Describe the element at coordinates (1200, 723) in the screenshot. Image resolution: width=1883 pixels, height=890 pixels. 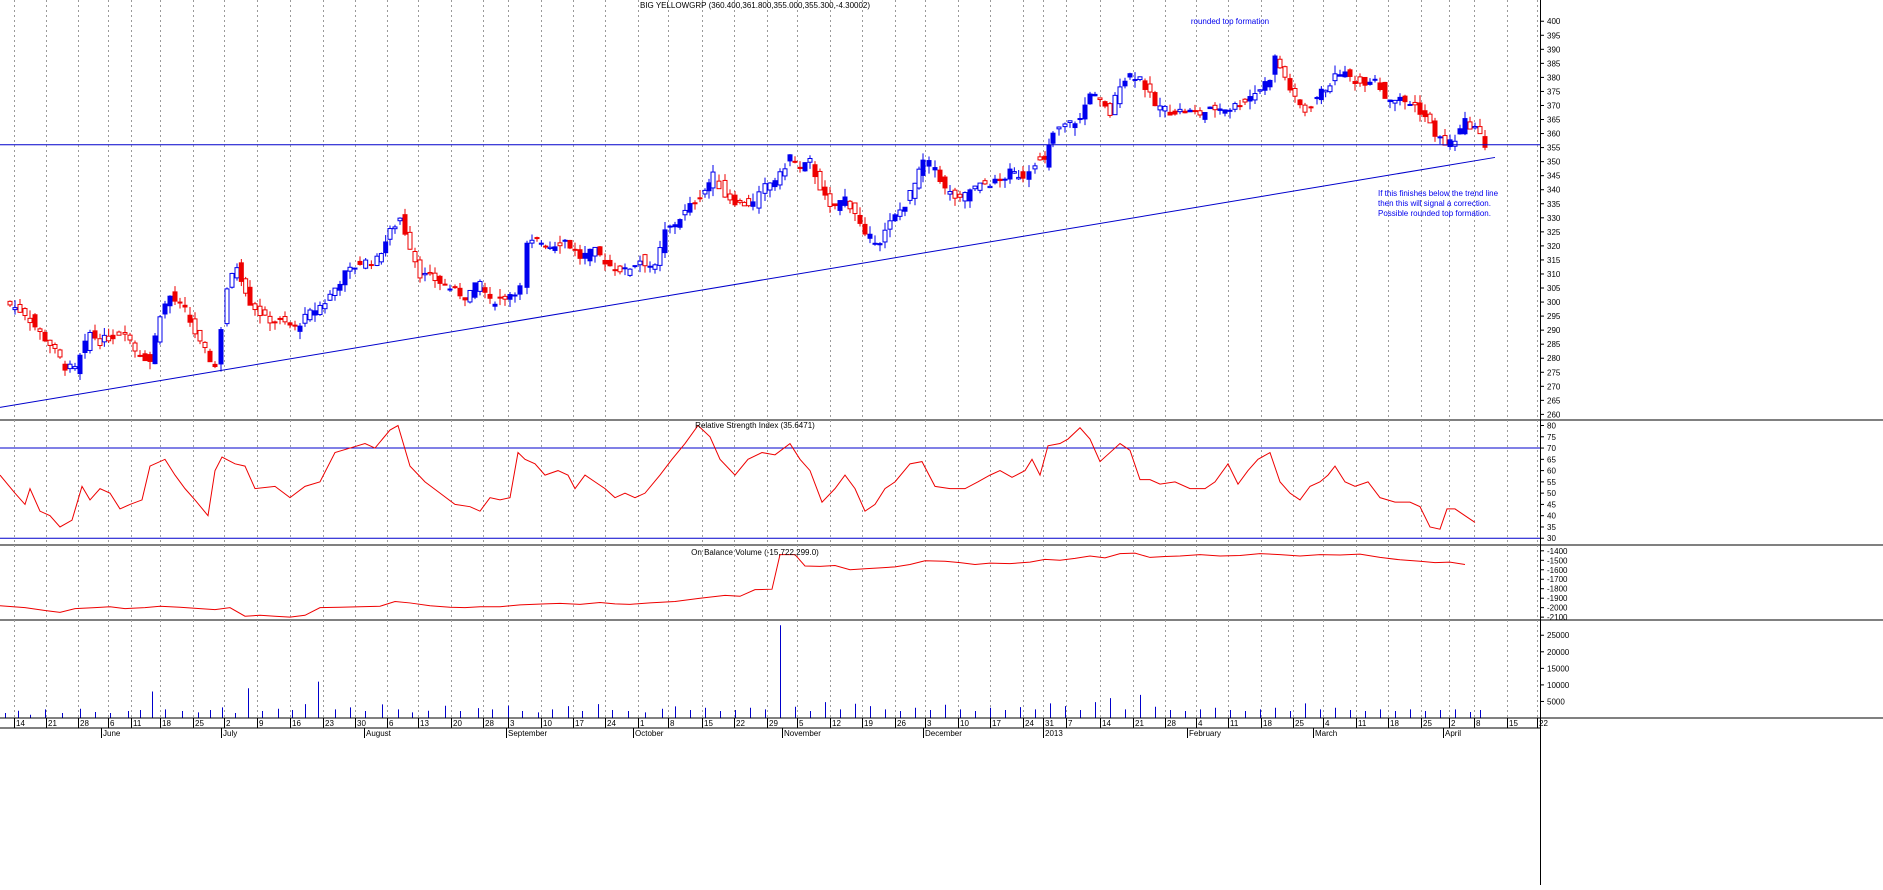
I see `x-tick-label: 4` at that location.